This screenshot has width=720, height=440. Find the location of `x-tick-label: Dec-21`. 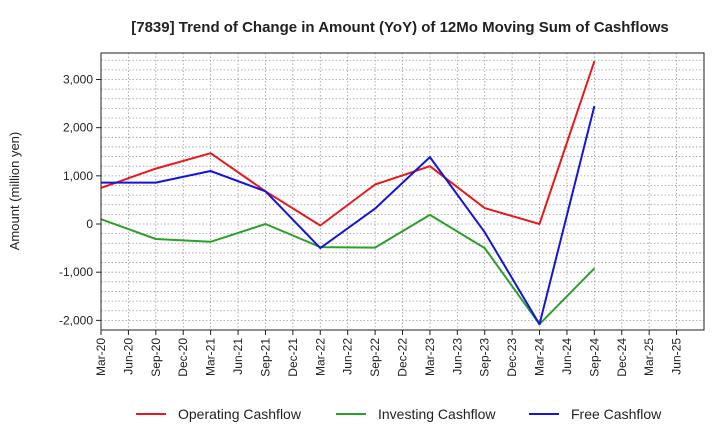

x-tick-label: Dec-21 is located at coordinates (293, 357).